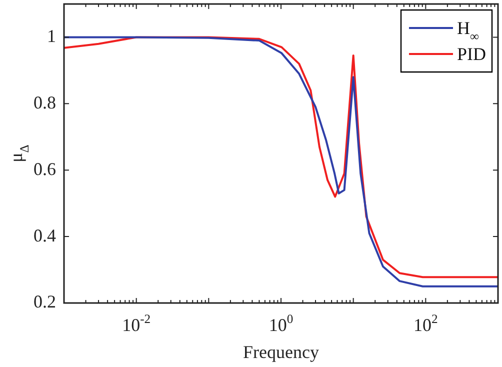 The width and height of the screenshot is (502, 367). I want to click on y-tick-label: 0.2, so click(45, 302).